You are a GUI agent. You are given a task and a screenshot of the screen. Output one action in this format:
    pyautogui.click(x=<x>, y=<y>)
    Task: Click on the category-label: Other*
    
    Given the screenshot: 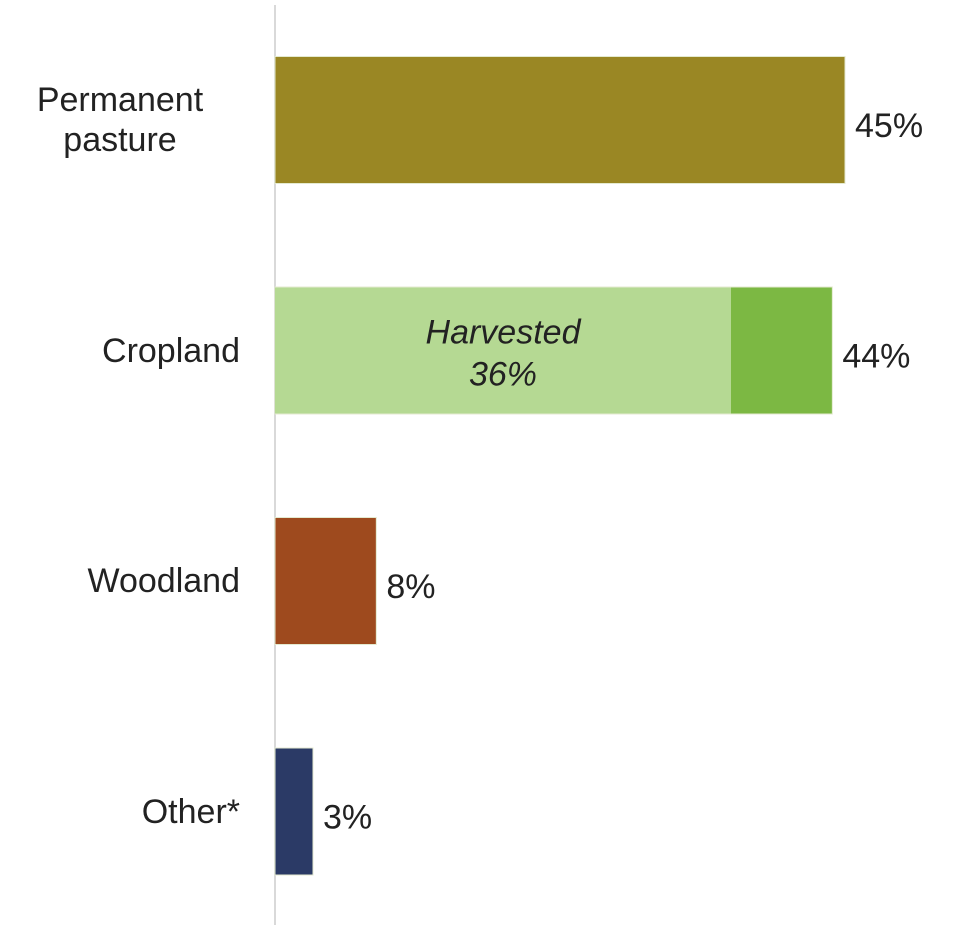 What is the action you would take?
    pyautogui.click(x=120, y=812)
    